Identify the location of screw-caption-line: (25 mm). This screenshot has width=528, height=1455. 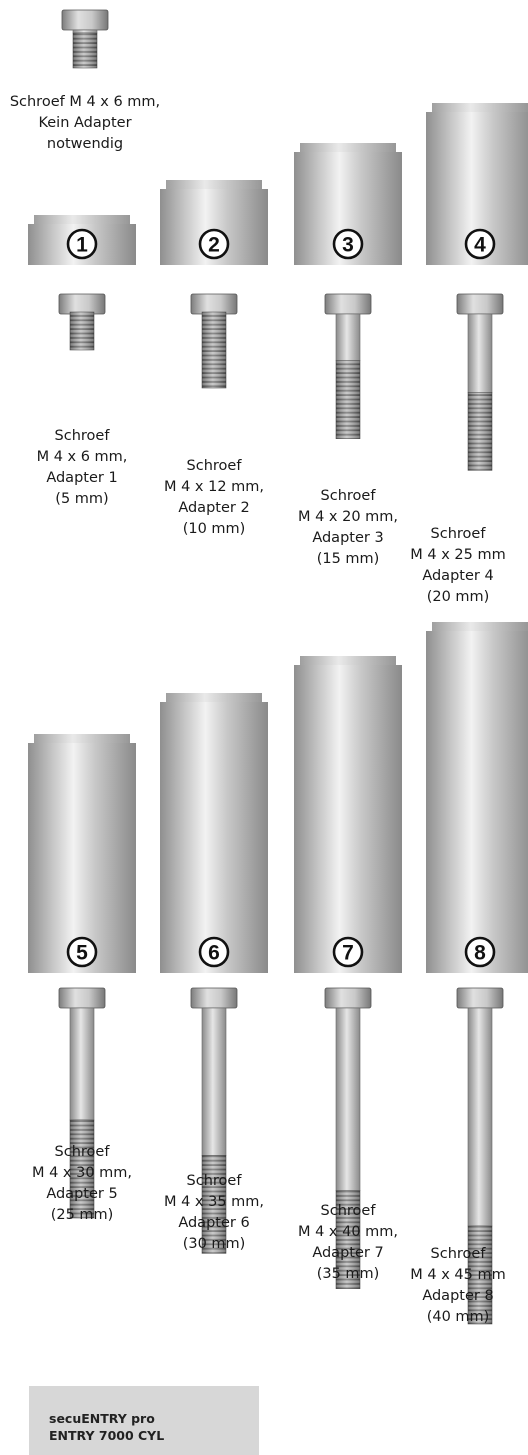
(82, 1215).